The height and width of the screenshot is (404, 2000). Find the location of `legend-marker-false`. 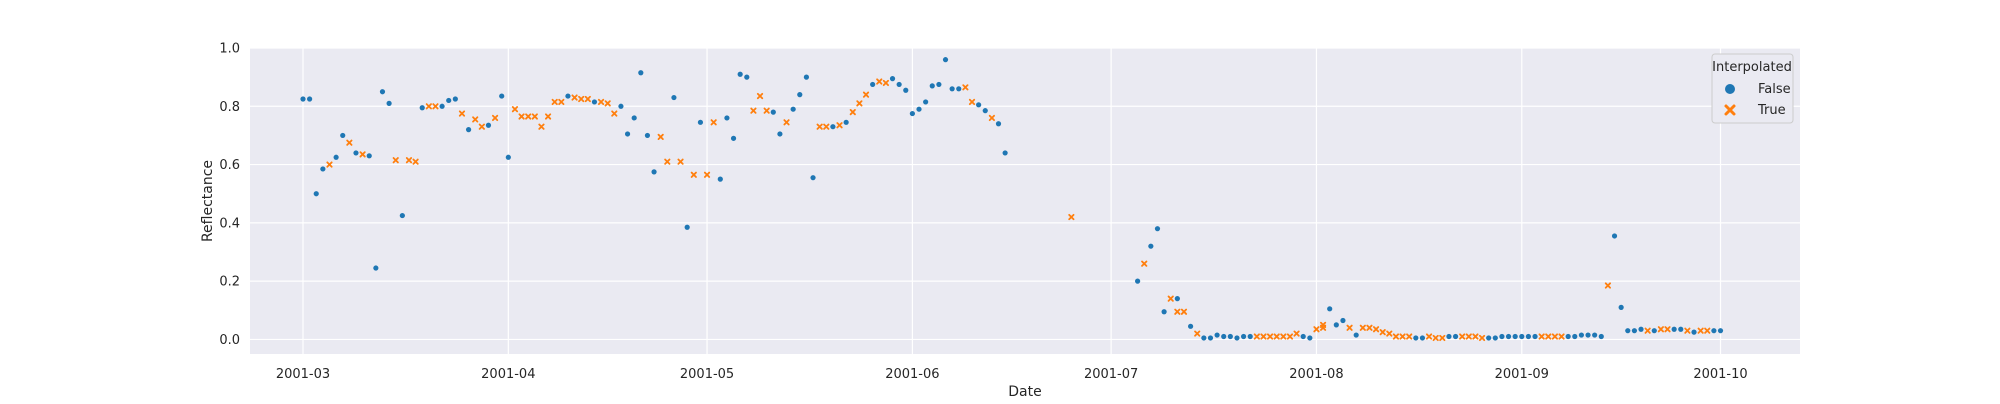

legend-marker-false is located at coordinates (1730, 89).